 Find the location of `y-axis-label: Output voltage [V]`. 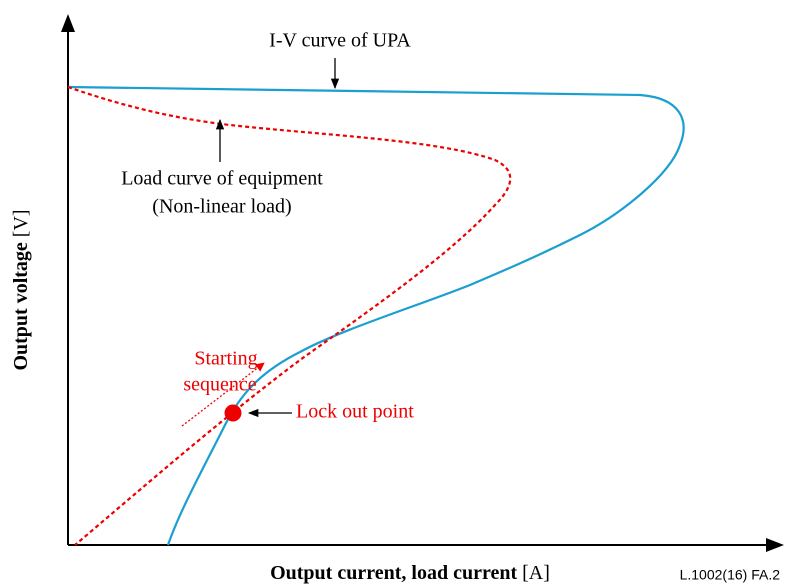

y-axis-label: Output voltage [V] is located at coordinates (21, 289).